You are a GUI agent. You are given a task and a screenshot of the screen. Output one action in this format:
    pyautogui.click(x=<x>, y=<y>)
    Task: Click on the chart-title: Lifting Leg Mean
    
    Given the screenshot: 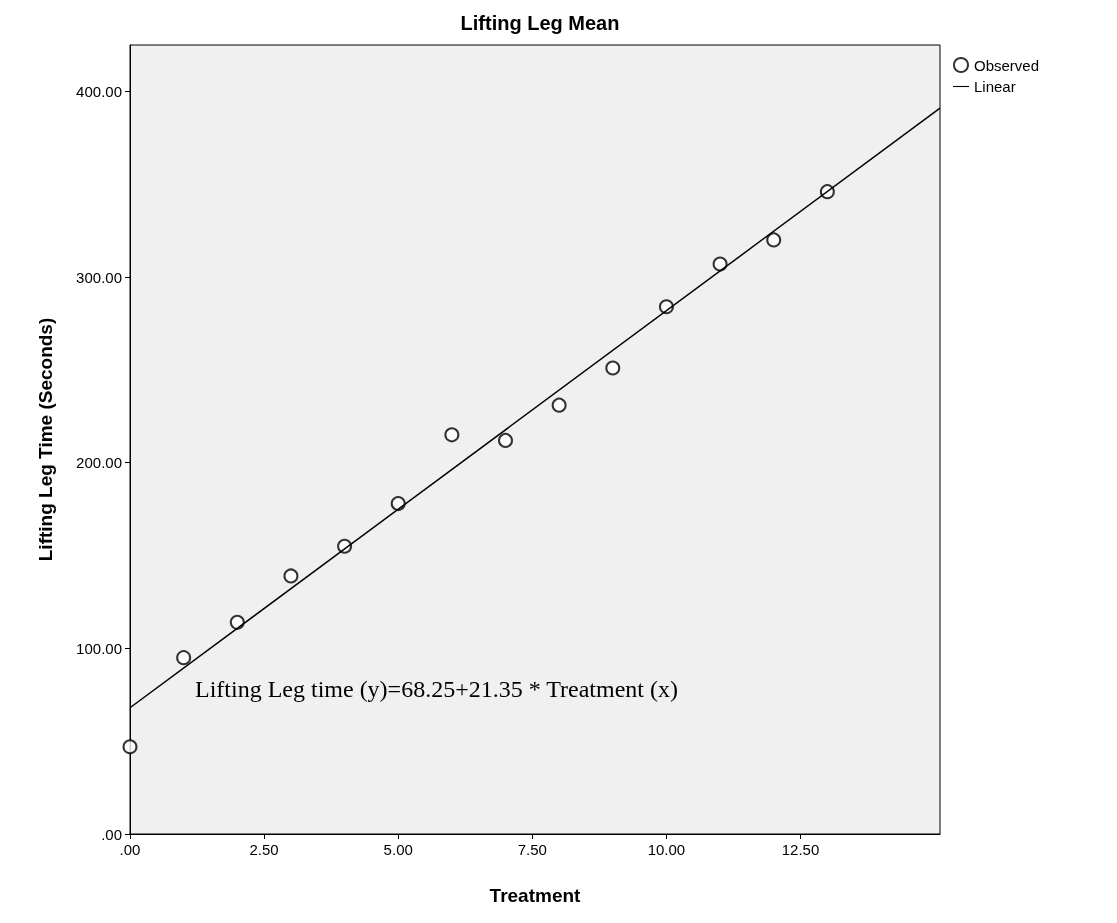 What is the action you would take?
    pyautogui.click(x=540, y=23)
    